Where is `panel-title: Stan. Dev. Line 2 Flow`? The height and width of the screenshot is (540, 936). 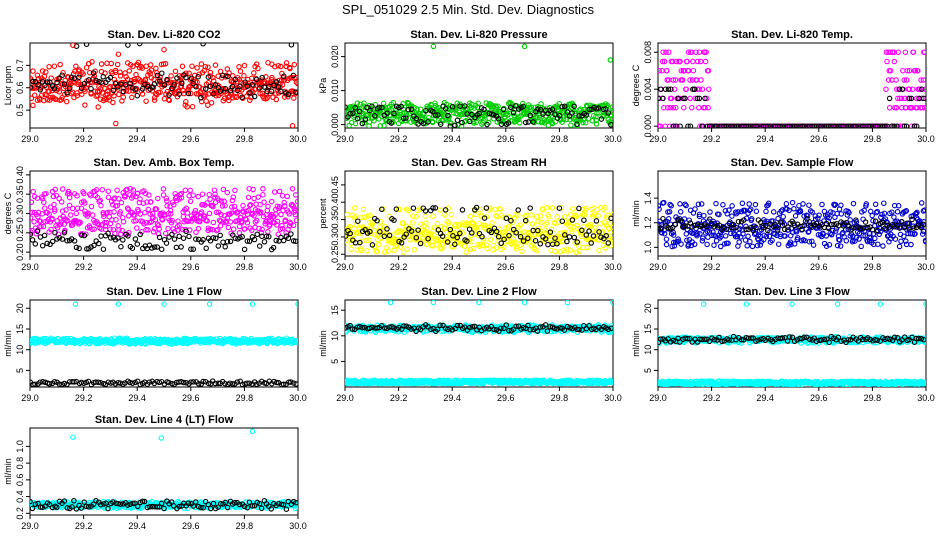 panel-title: Stan. Dev. Line 2 Flow is located at coordinates (479, 292).